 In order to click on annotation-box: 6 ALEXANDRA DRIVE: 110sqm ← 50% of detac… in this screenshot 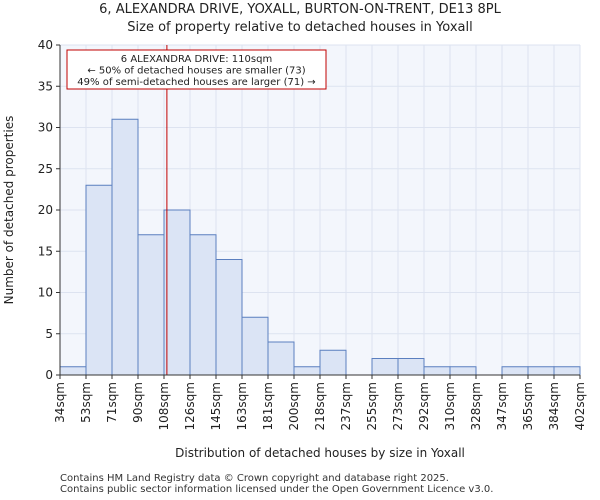, I will do `click(196, 69)`.